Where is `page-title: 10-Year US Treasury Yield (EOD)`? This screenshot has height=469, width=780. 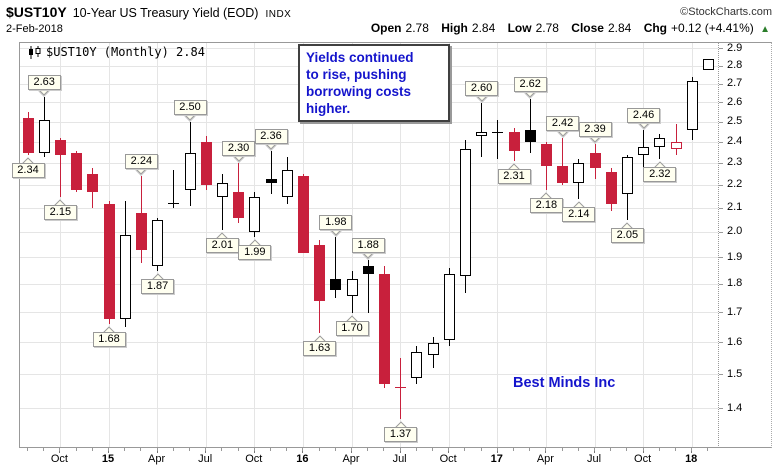
page-title: 10-Year US Treasury Yield (EOD) is located at coordinates (165, 13).